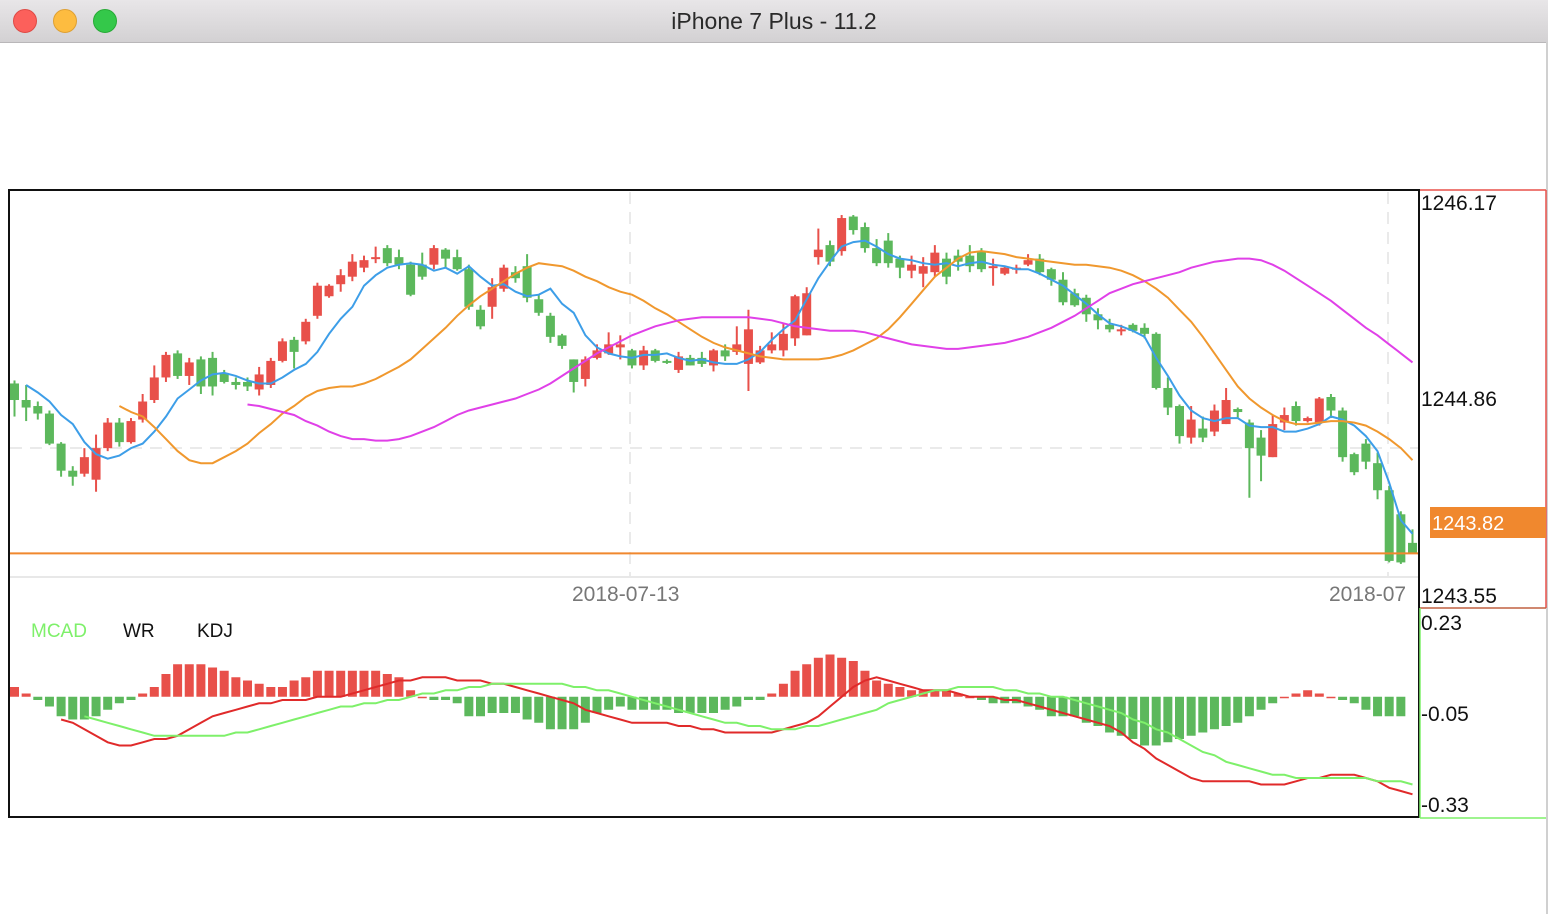 The width and height of the screenshot is (1548, 914). What do you see at coordinates (59, 631) in the screenshot?
I see `tab-mcad: MCAD` at bounding box center [59, 631].